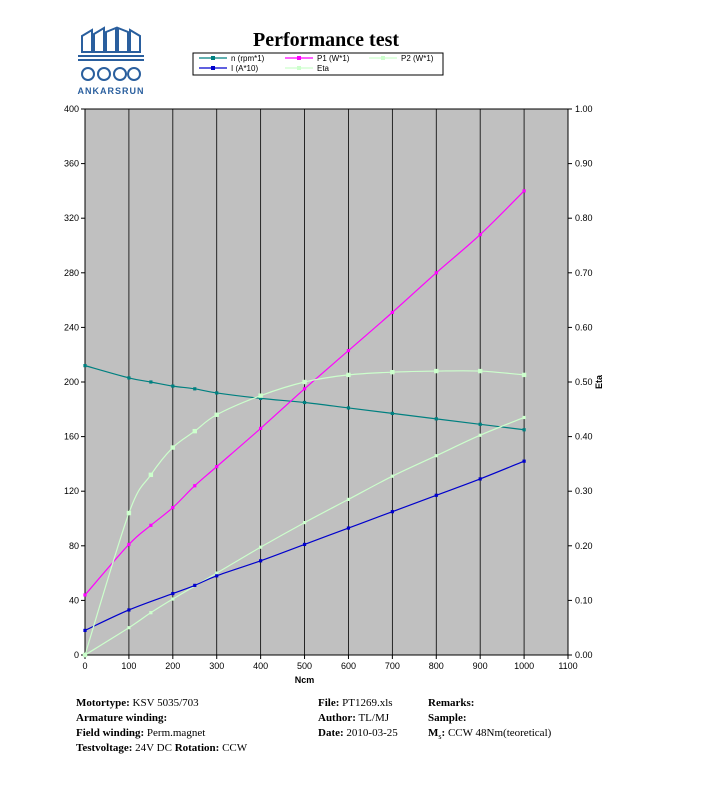 This screenshot has height=796, width=716. I want to click on y-left-tick-label: 120, so click(71, 491).